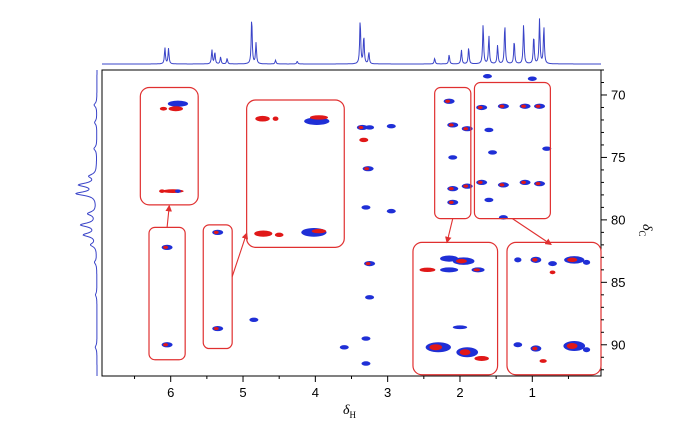 This screenshot has width=700, height=427. What do you see at coordinates (532, 392) in the screenshot?
I see `x-tick-label: 1` at bounding box center [532, 392].